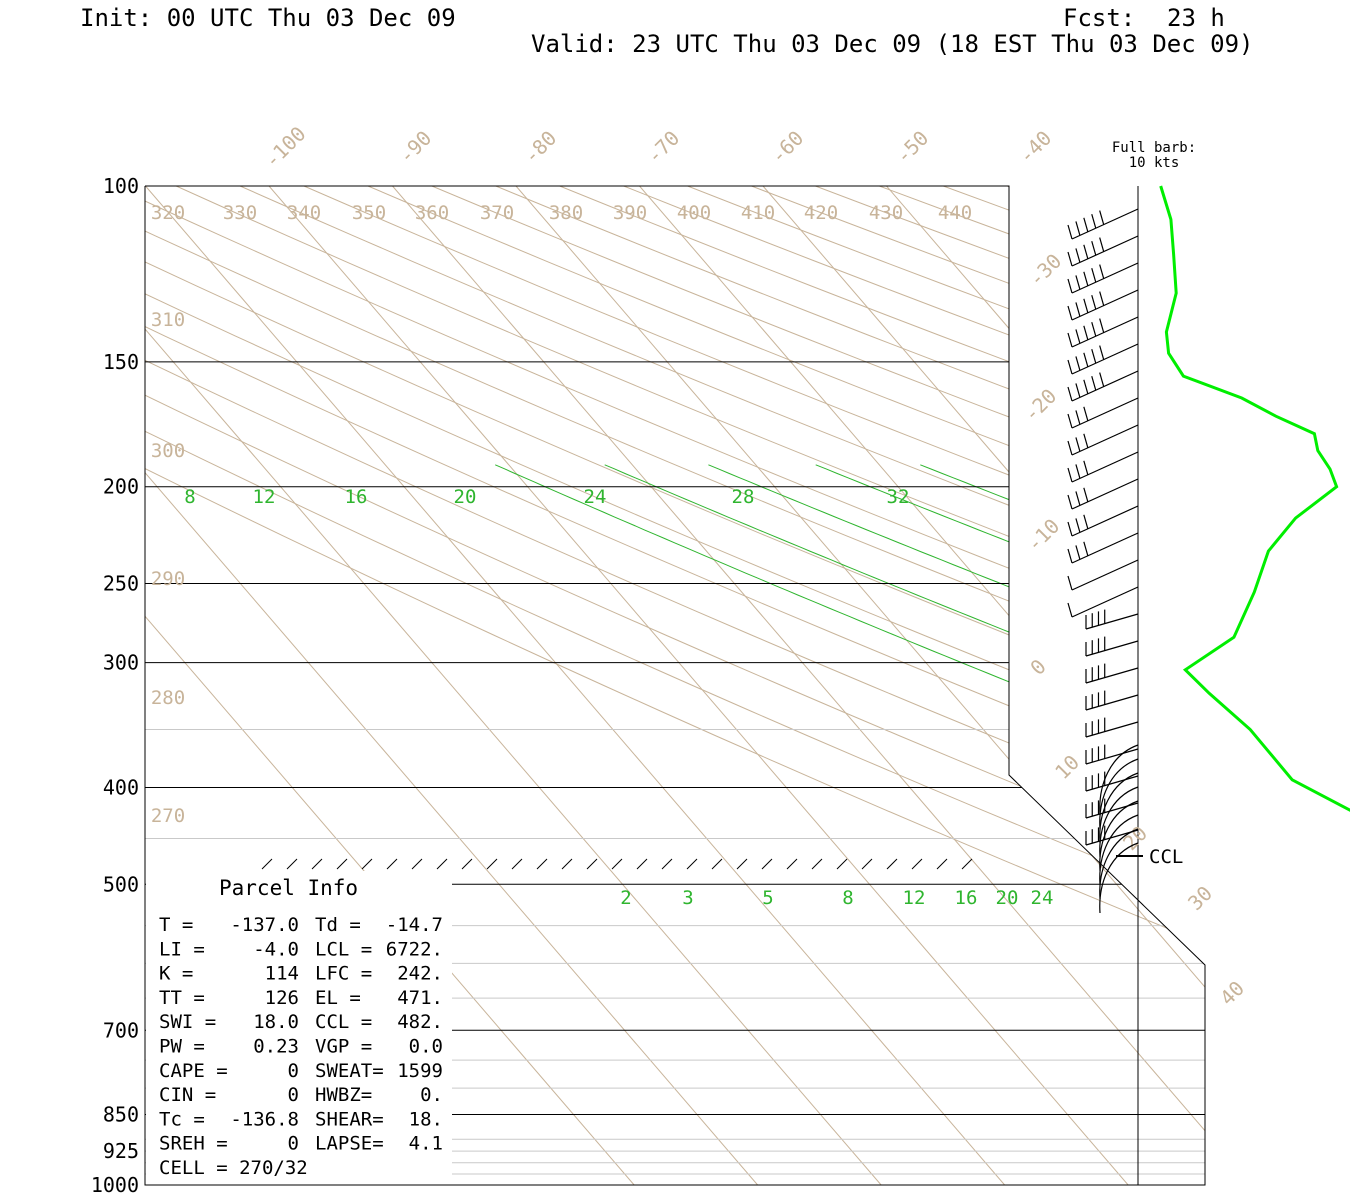 Image resolution: width=1350 pixels, height=1200 pixels. I want to click on temperature-profile, so click(1254, 498).